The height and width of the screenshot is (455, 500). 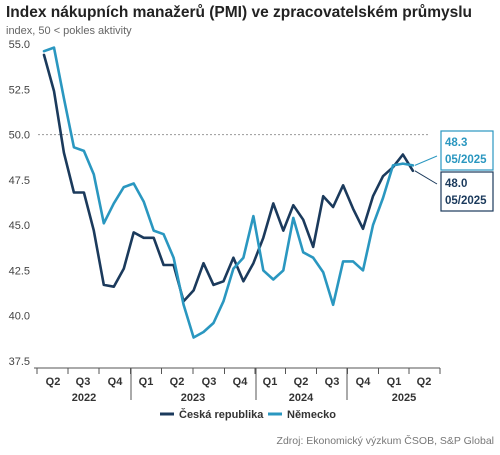 I want to click on x-year-label: 2023, so click(x=193, y=398).